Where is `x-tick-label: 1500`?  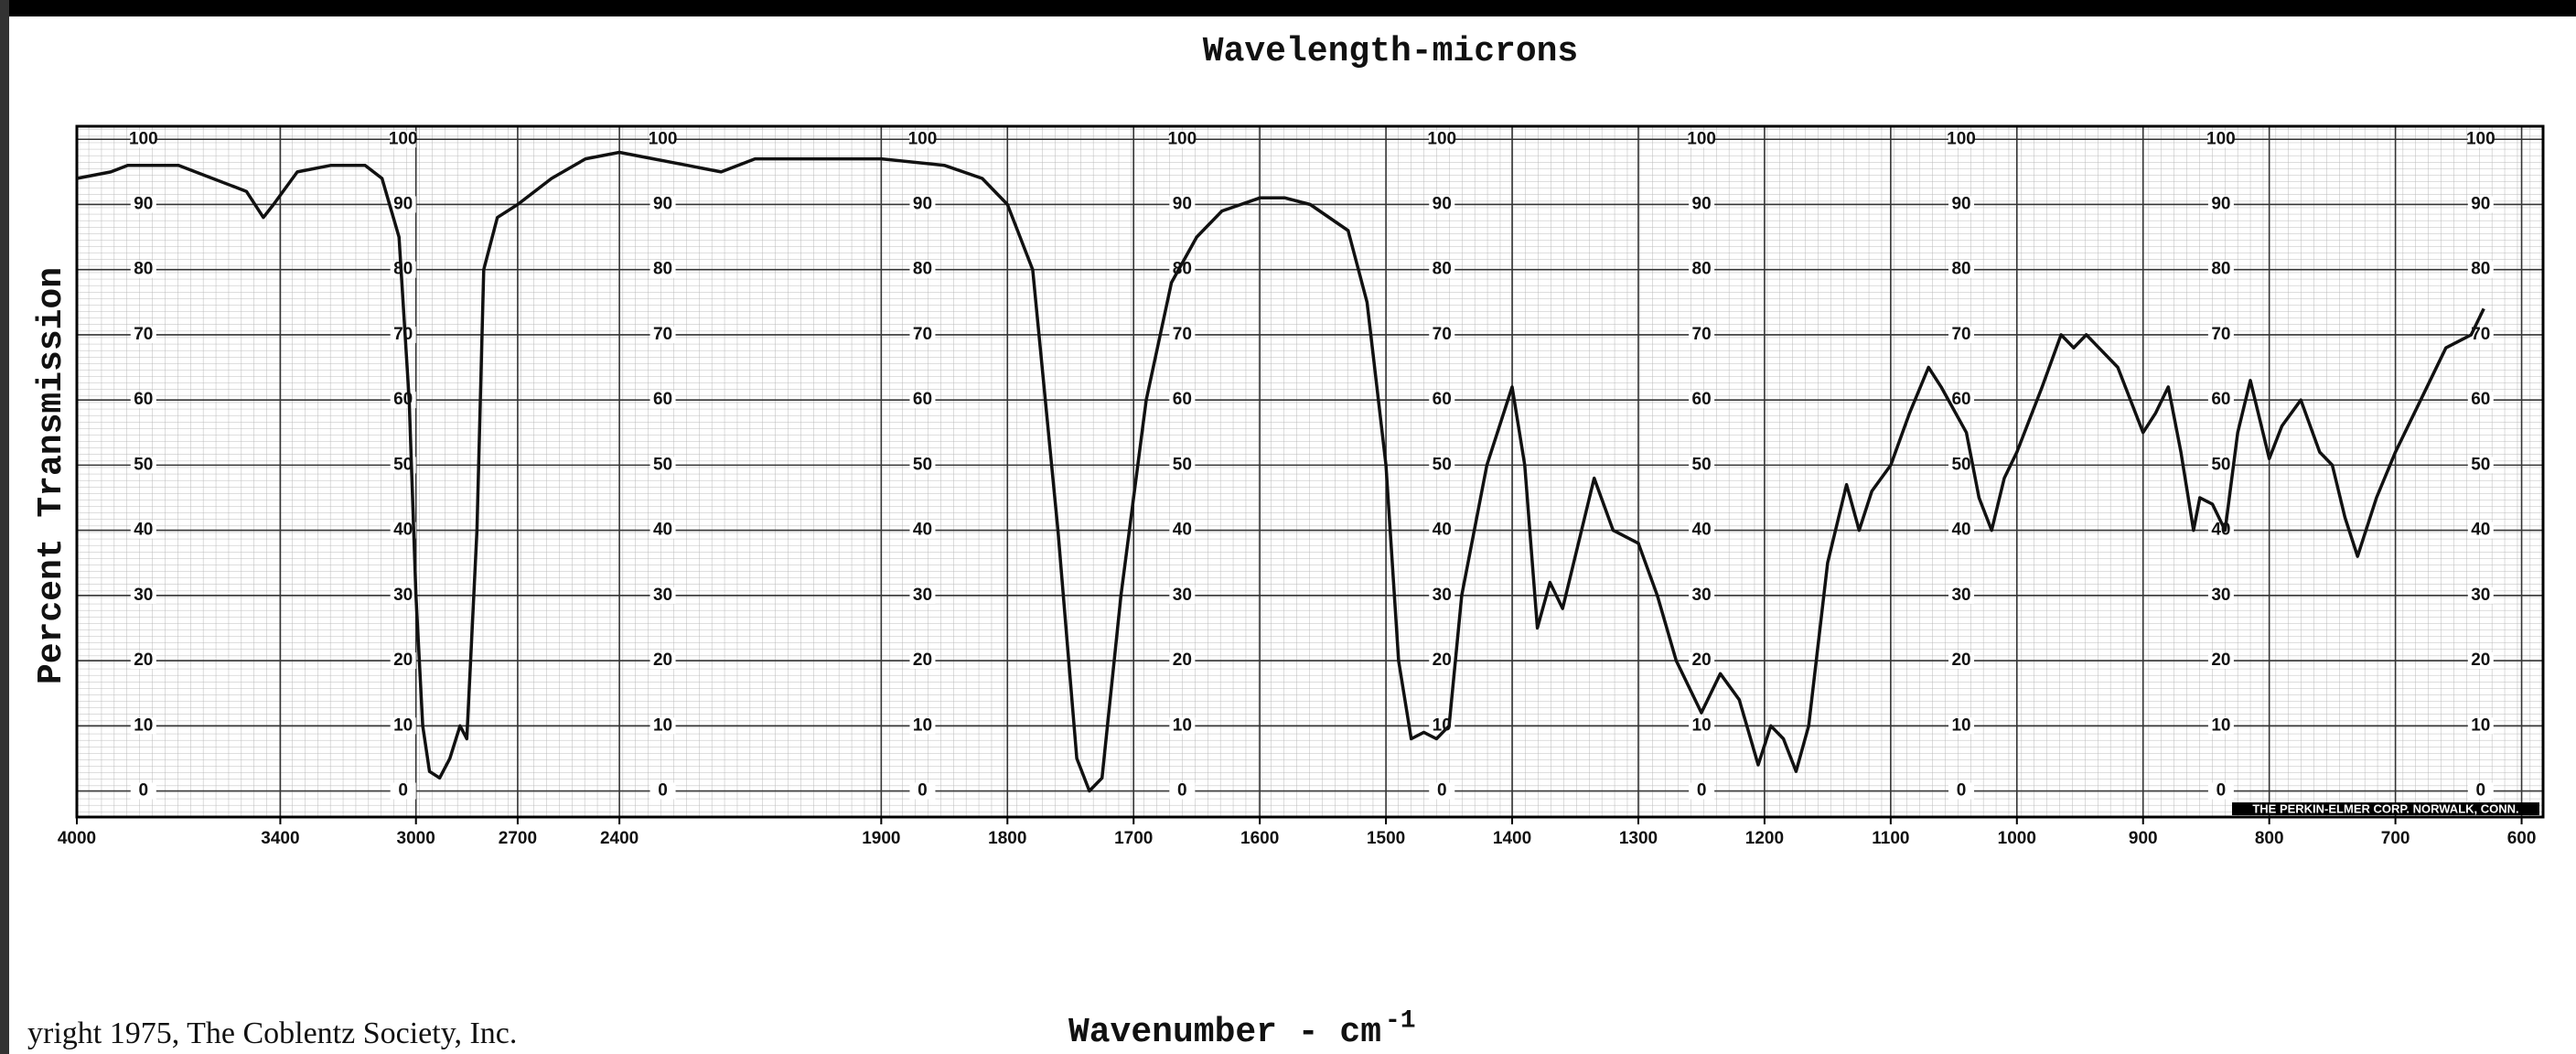
x-tick-label: 1500 is located at coordinates (1386, 838).